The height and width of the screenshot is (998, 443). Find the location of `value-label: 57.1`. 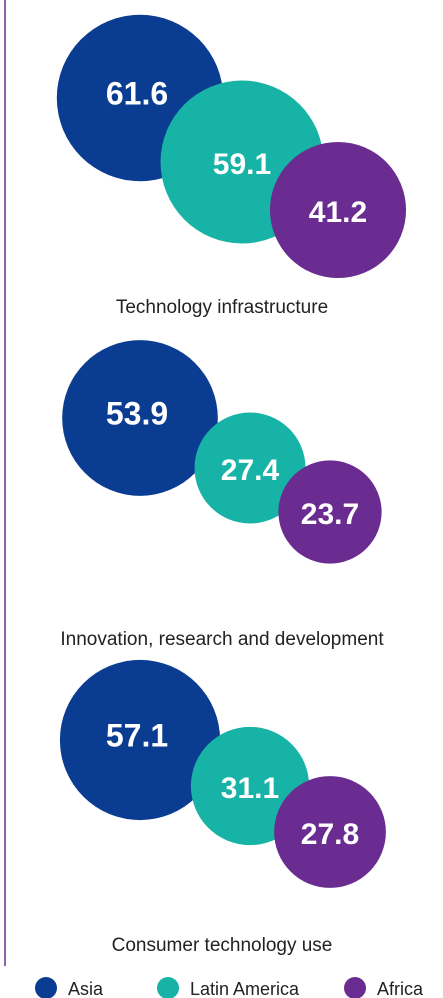

value-label: 57.1 is located at coordinates (137, 735).